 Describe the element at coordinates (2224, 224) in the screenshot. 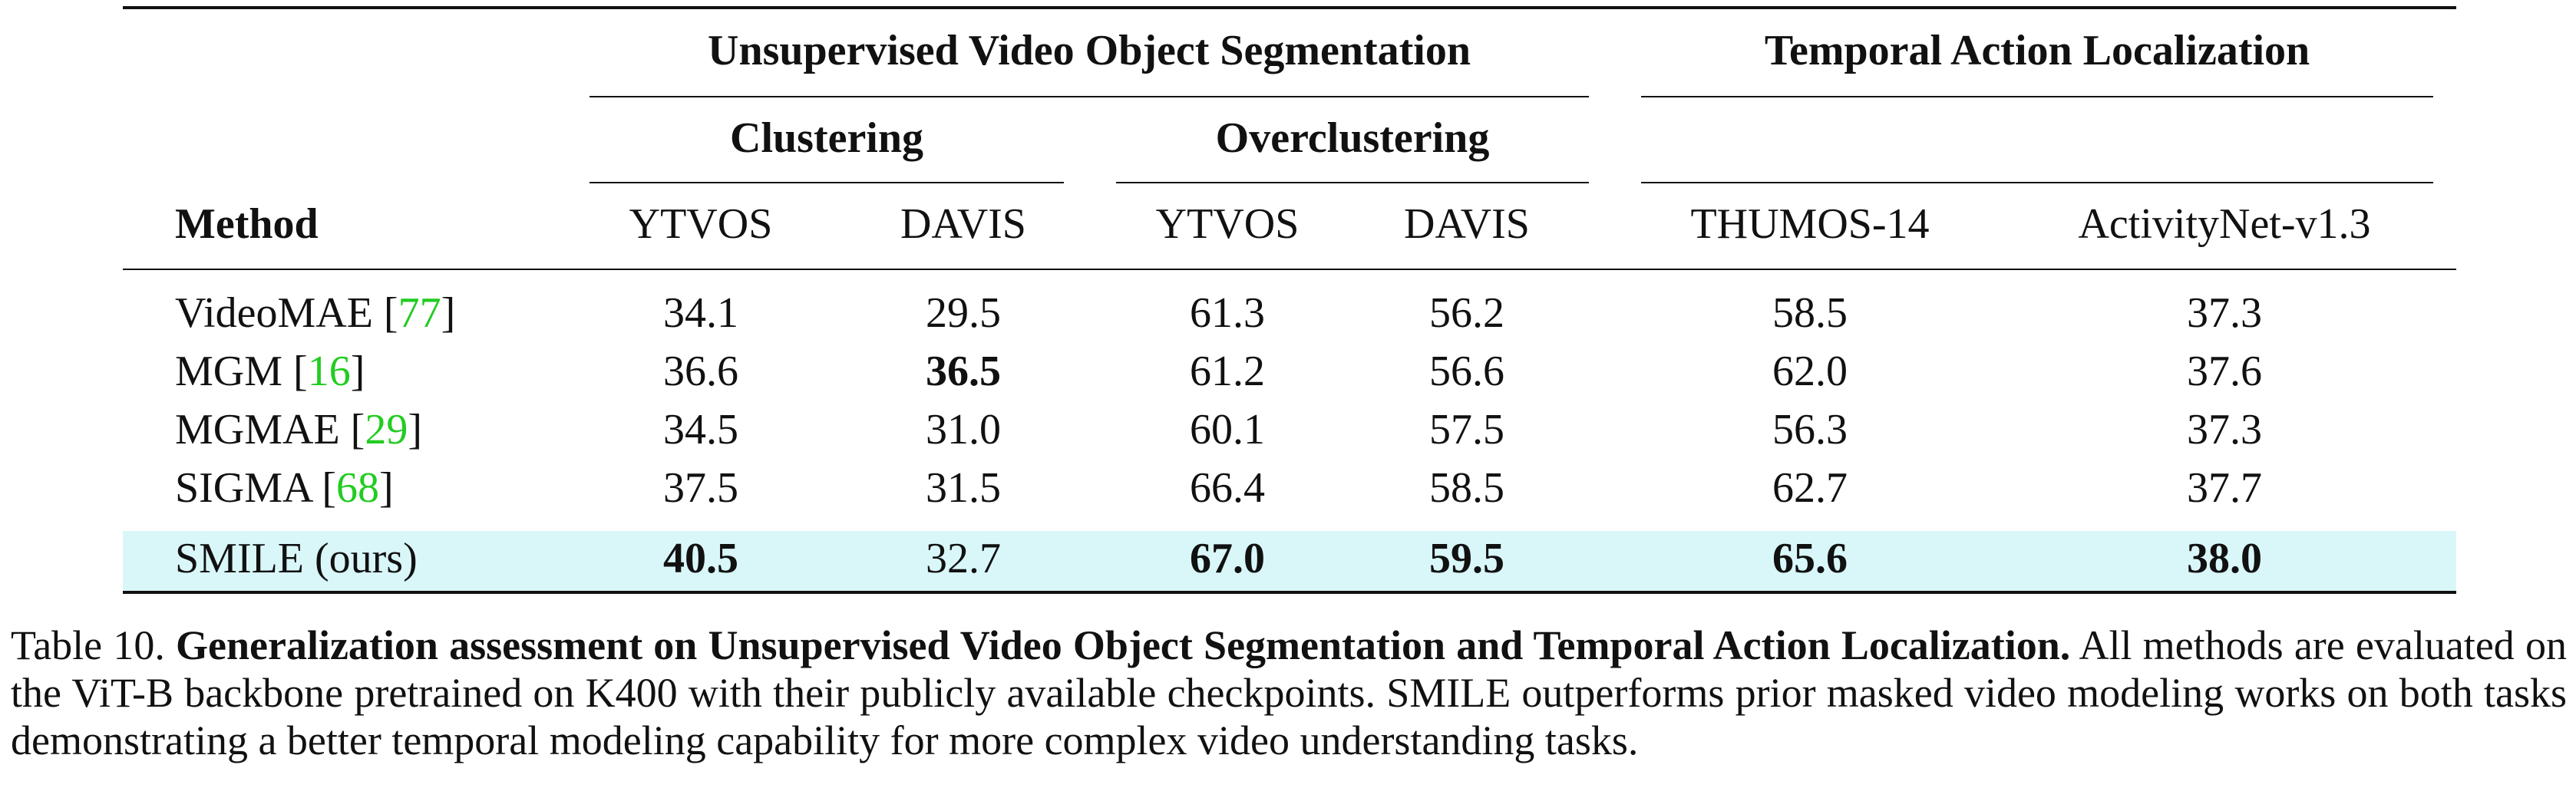

I see `column-header-activitynet: ActivityNet-v1.3` at that location.